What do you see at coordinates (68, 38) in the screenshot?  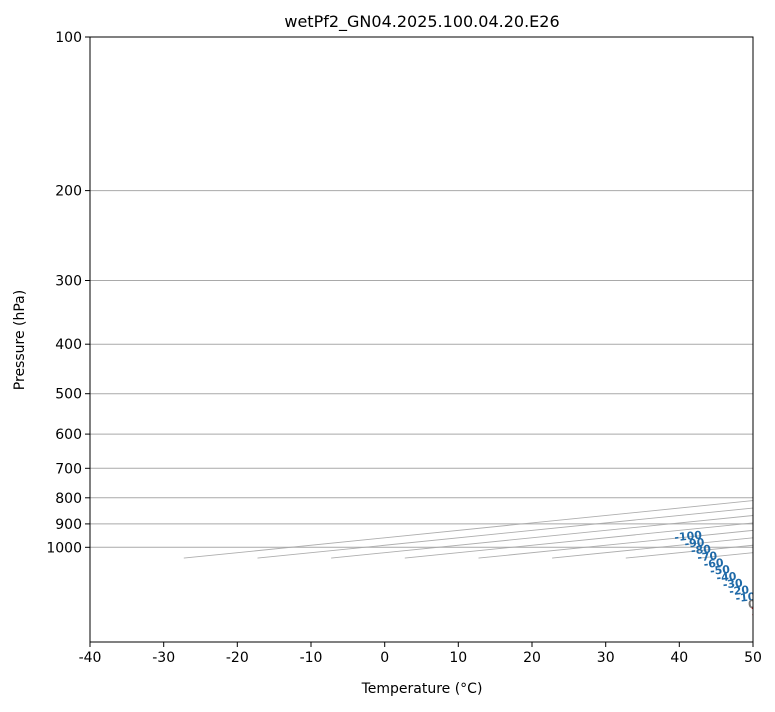 I see `y-tick-label: 100` at bounding box center [68, 38].